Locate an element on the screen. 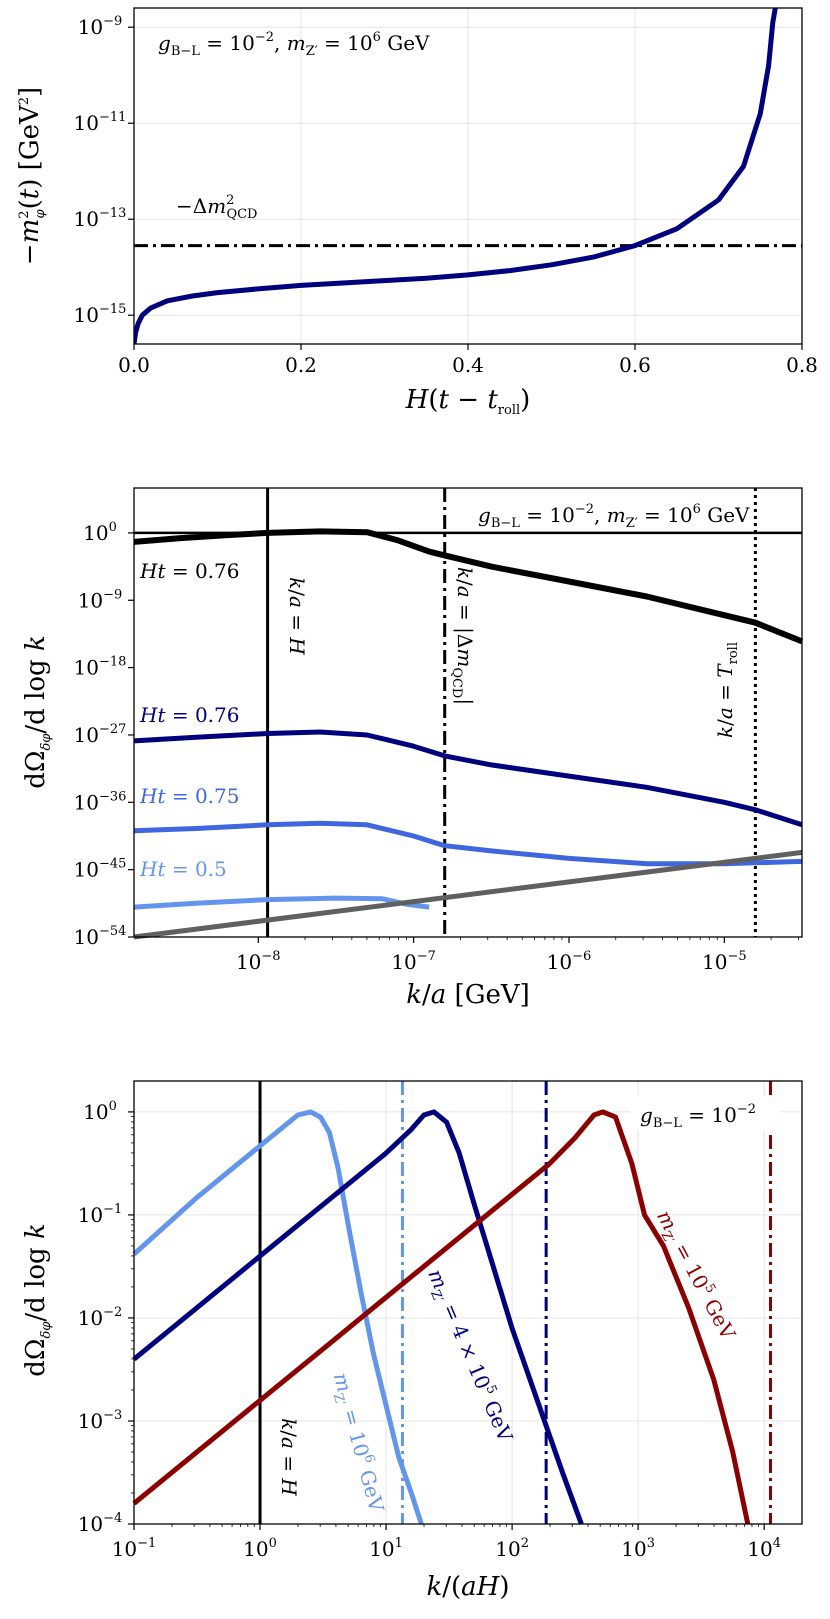 This screenshot has height=1619, width=830. panel2-y-tick-label: 10⁻⁵⁴ is located at coordinates (100, 936).